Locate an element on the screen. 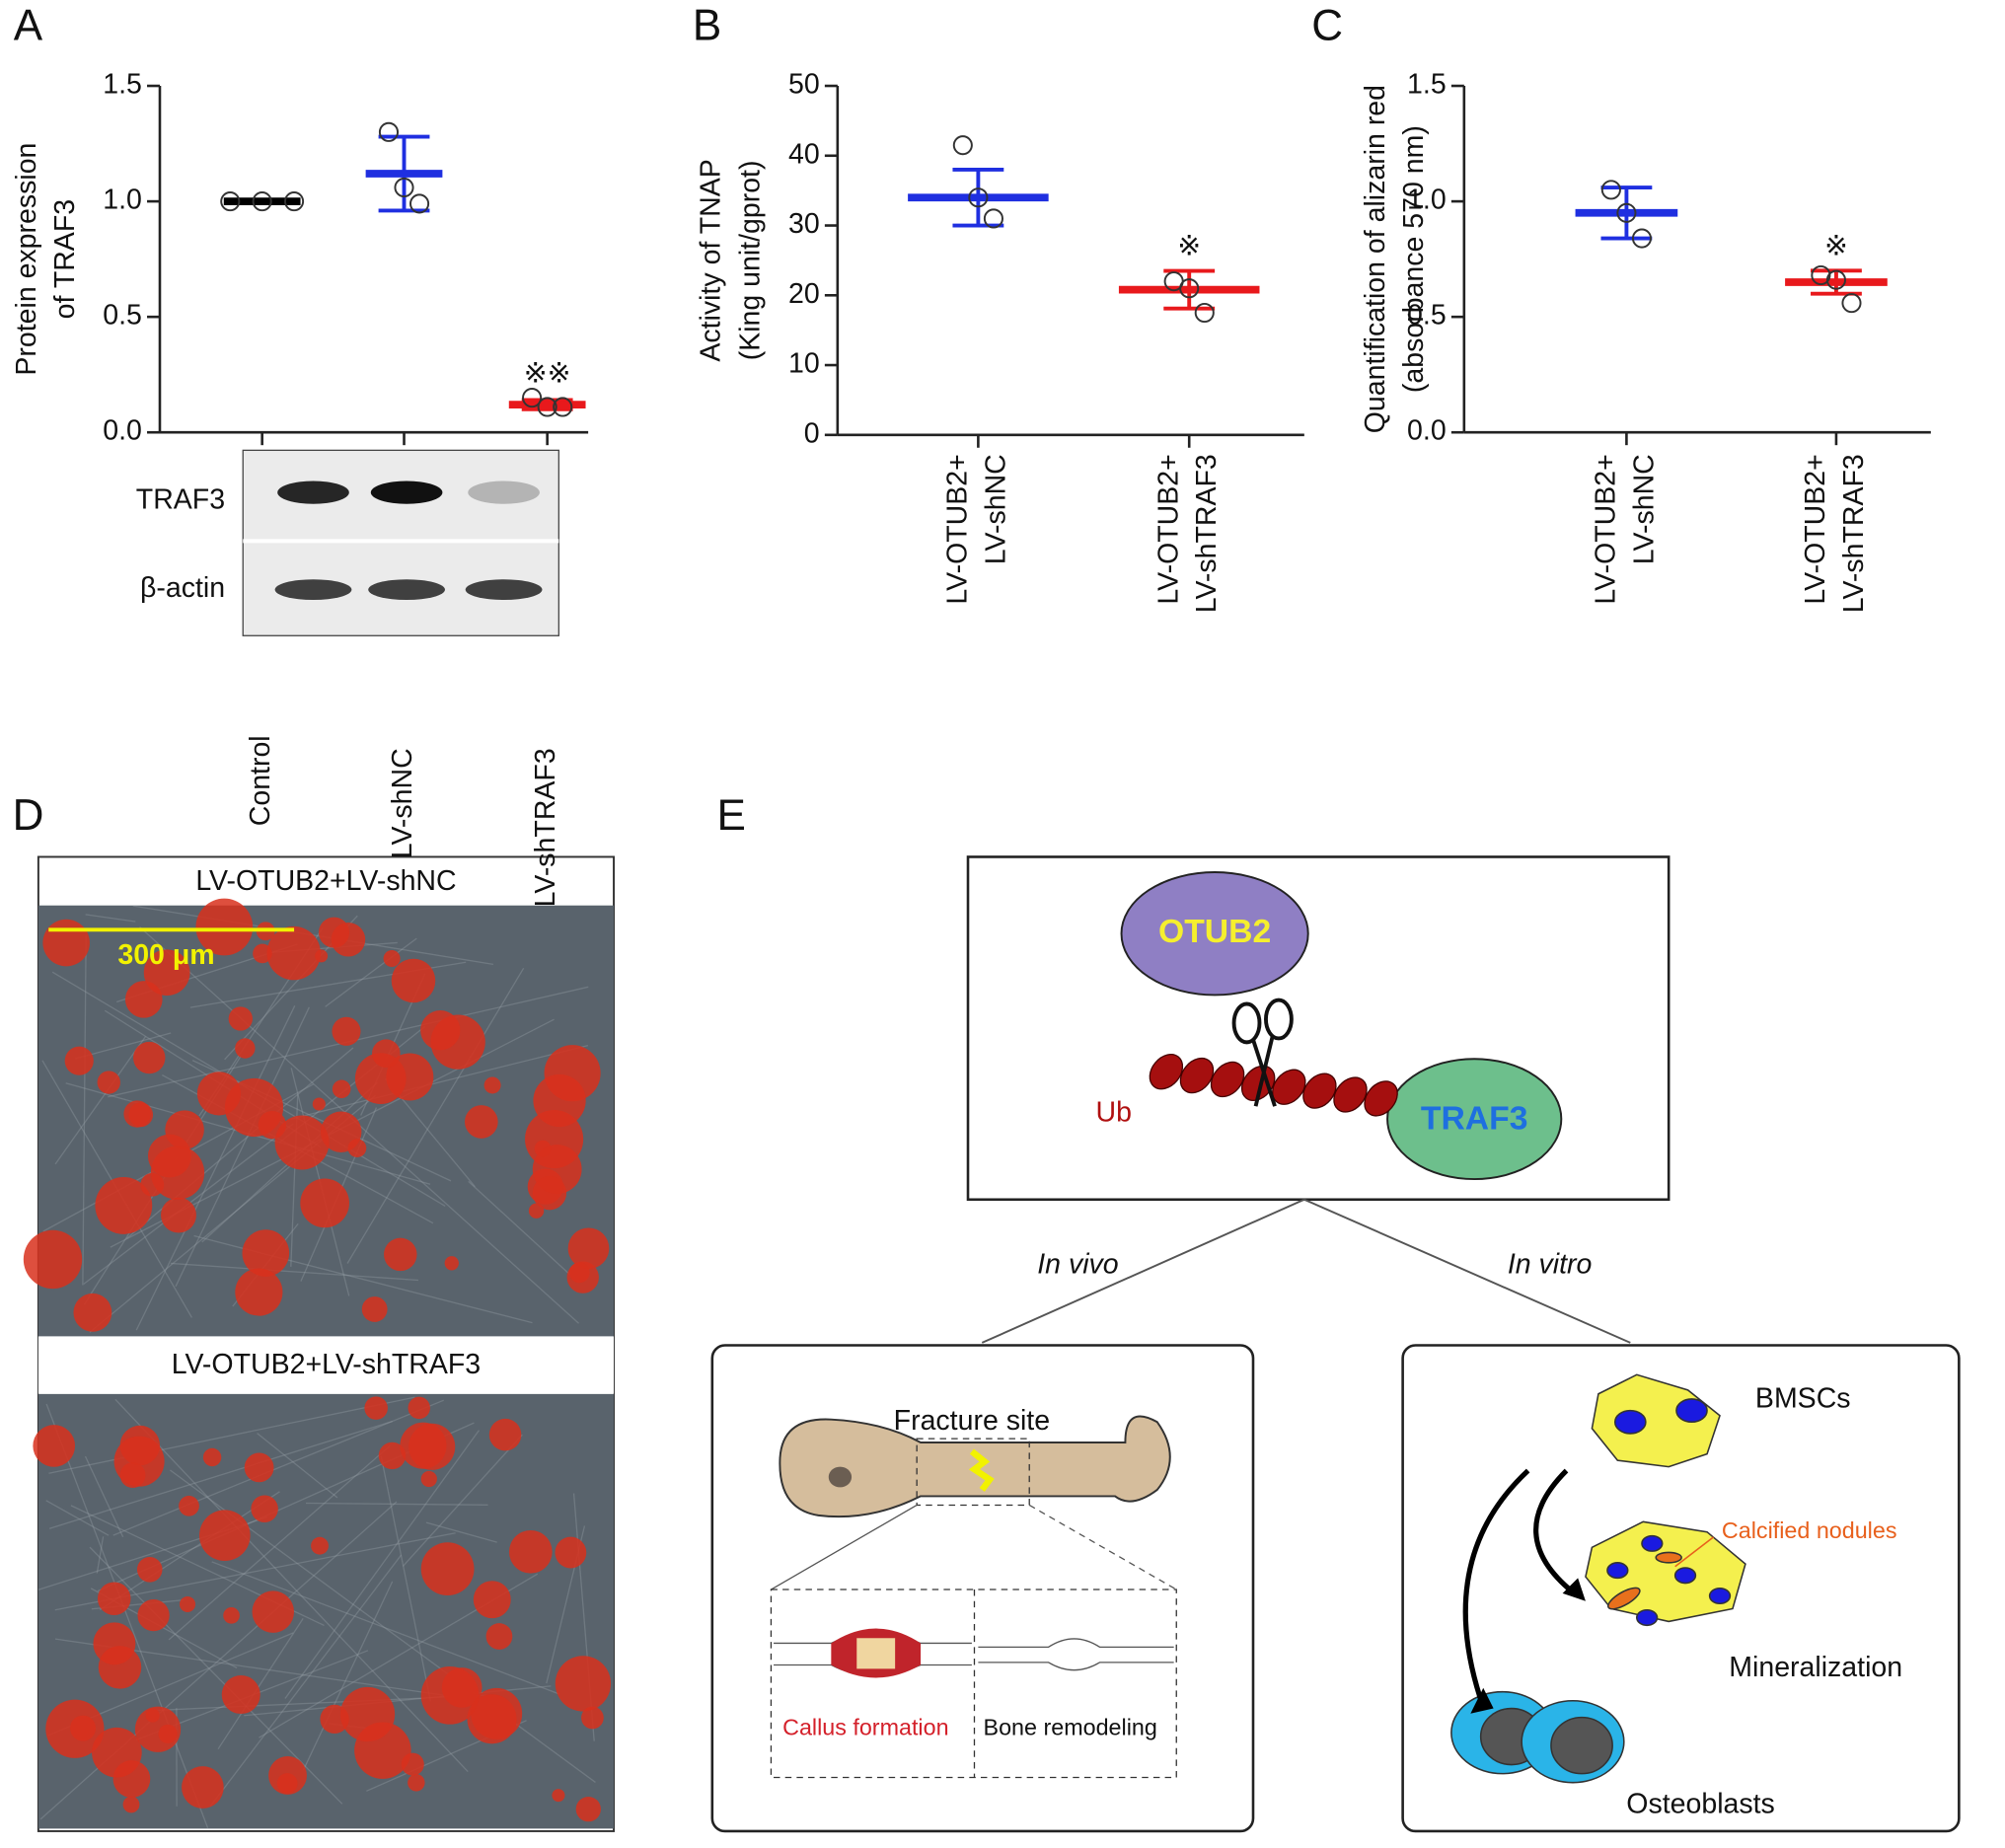  enzyme-label: OTUB2 is located at coordinates (1214, 932).